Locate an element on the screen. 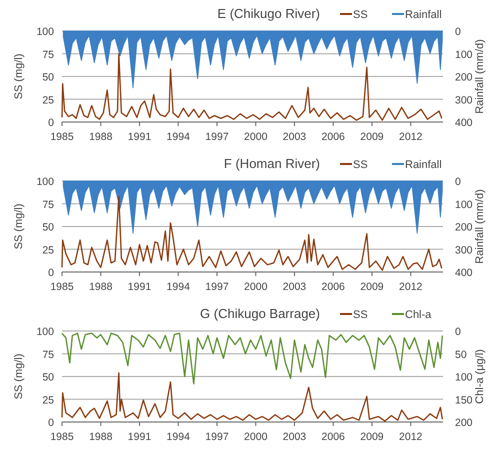 Image resolution: width=495 pixels, height=455 pixels. y2-tick-label: 150 is located at coordinates (464, 400).